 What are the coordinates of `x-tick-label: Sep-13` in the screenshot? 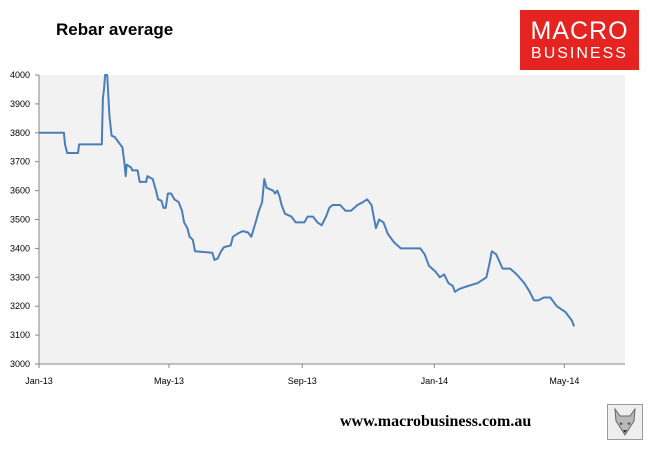 It's located at (302, 381).